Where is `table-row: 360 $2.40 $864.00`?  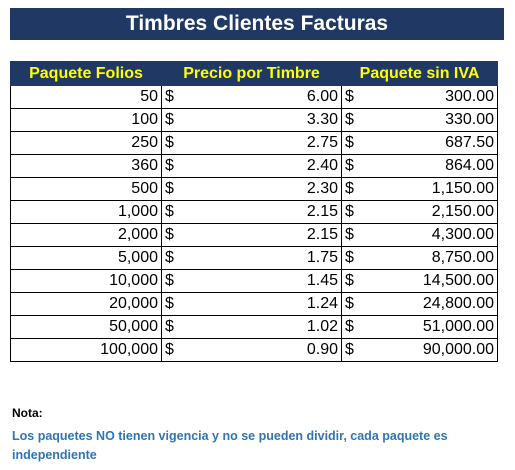 table-row: 360 $2.40 $864.00 is located at coordinates (254, 166).